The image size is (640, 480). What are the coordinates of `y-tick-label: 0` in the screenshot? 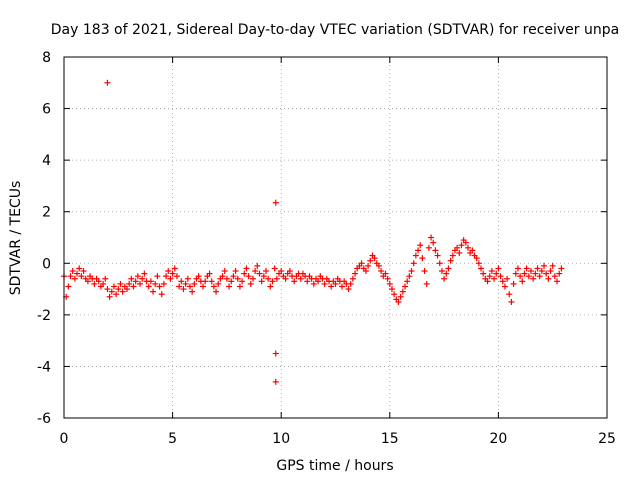 It's located at (46, 264).